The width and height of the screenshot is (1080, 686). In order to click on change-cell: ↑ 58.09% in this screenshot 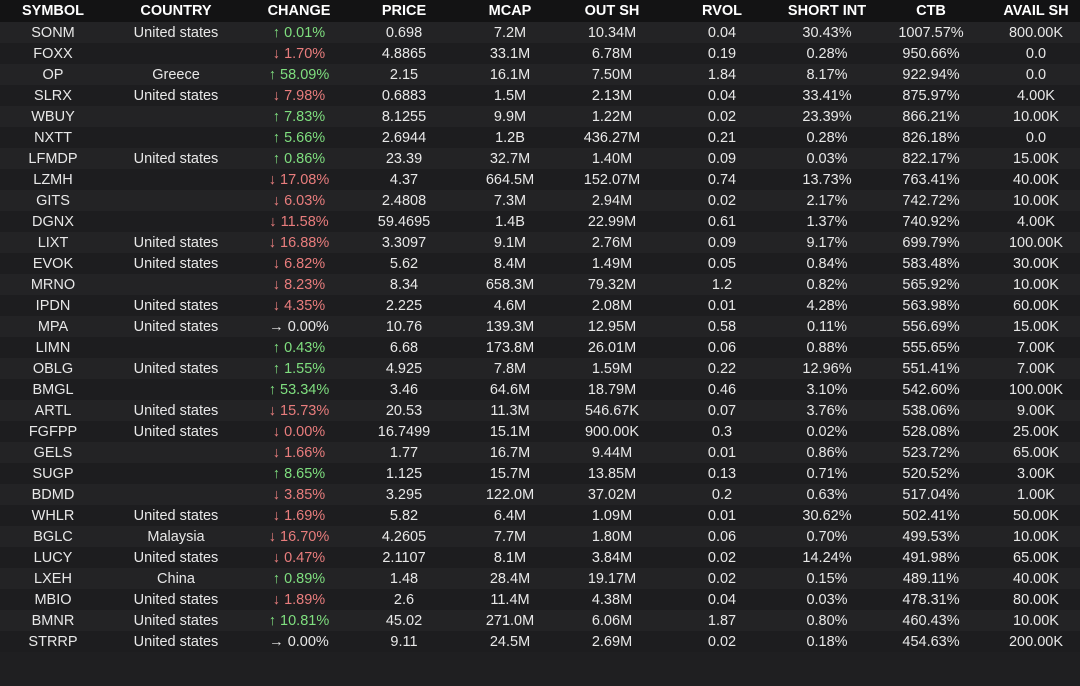, I will do `click(299, 74)`.